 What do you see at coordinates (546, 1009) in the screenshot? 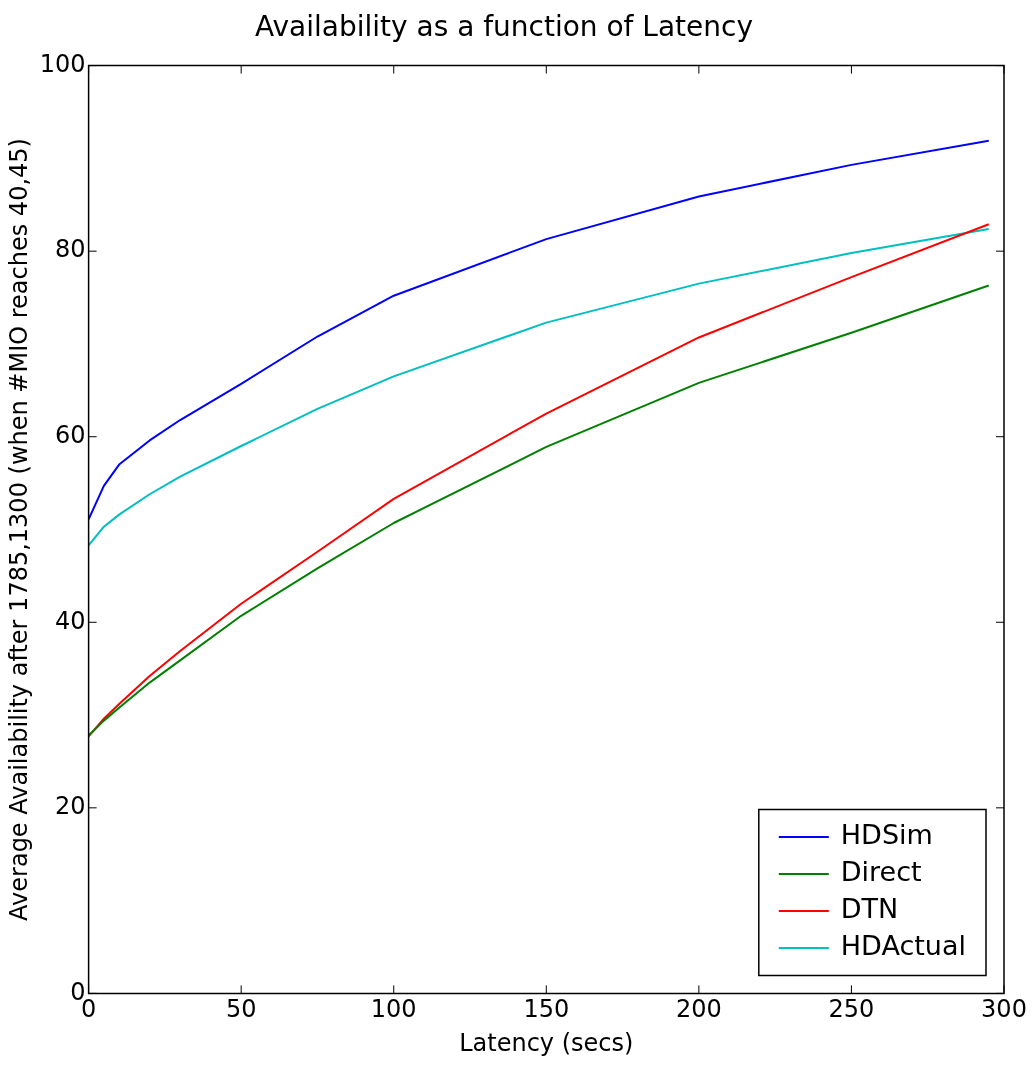
I see `x-tick-label: 150` at bounding box center [546, 1009].